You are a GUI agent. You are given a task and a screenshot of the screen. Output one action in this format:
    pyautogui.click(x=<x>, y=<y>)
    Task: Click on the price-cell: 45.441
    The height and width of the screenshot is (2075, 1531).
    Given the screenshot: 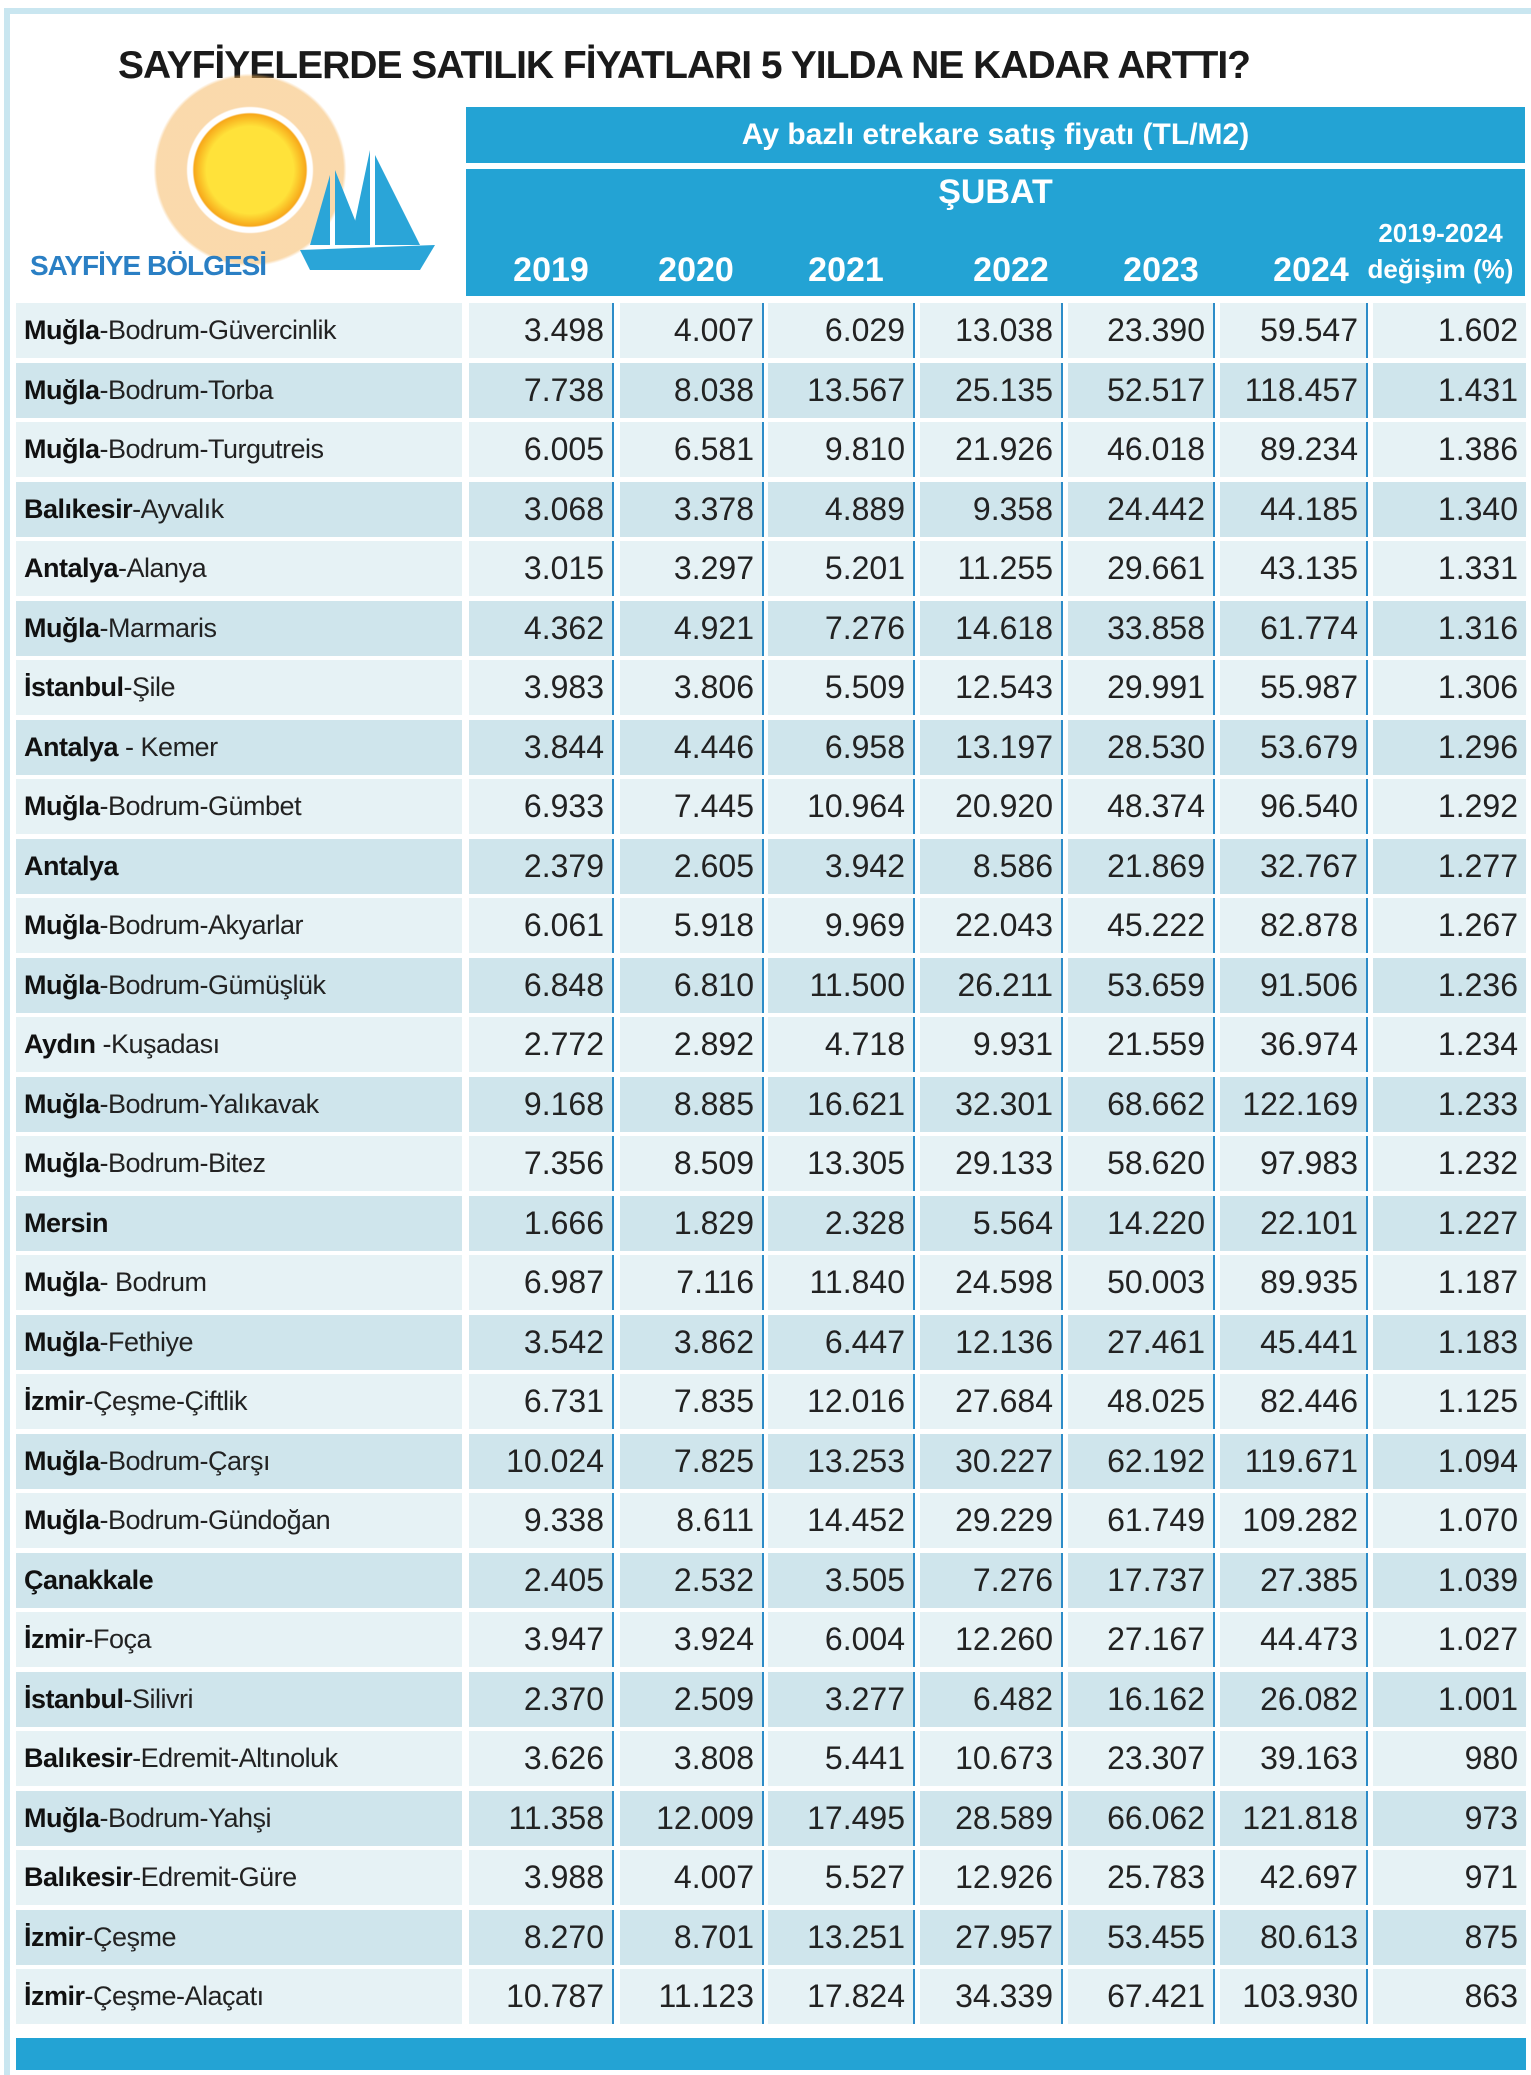 What is the action you would take?
    pyautogui.click(x=1294, y=1342)
    